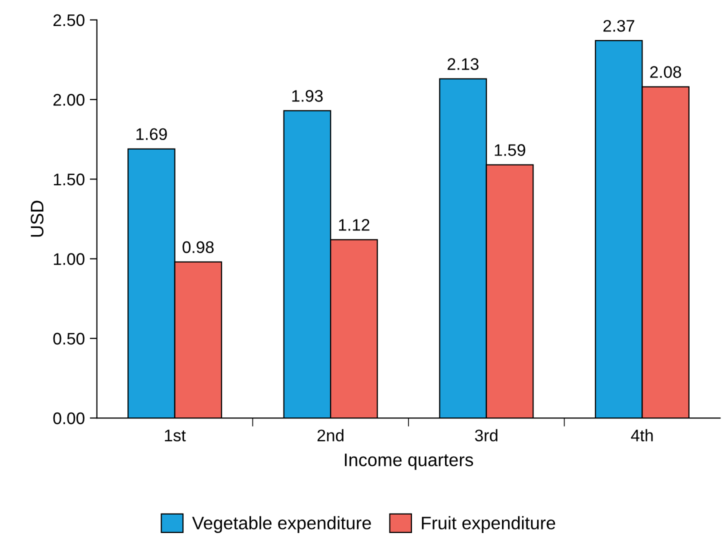 The image size is (723, 538). Describe the element at coordinates (642, 435) in the screenshot. I see `x-tick-label: 4th` at that location.